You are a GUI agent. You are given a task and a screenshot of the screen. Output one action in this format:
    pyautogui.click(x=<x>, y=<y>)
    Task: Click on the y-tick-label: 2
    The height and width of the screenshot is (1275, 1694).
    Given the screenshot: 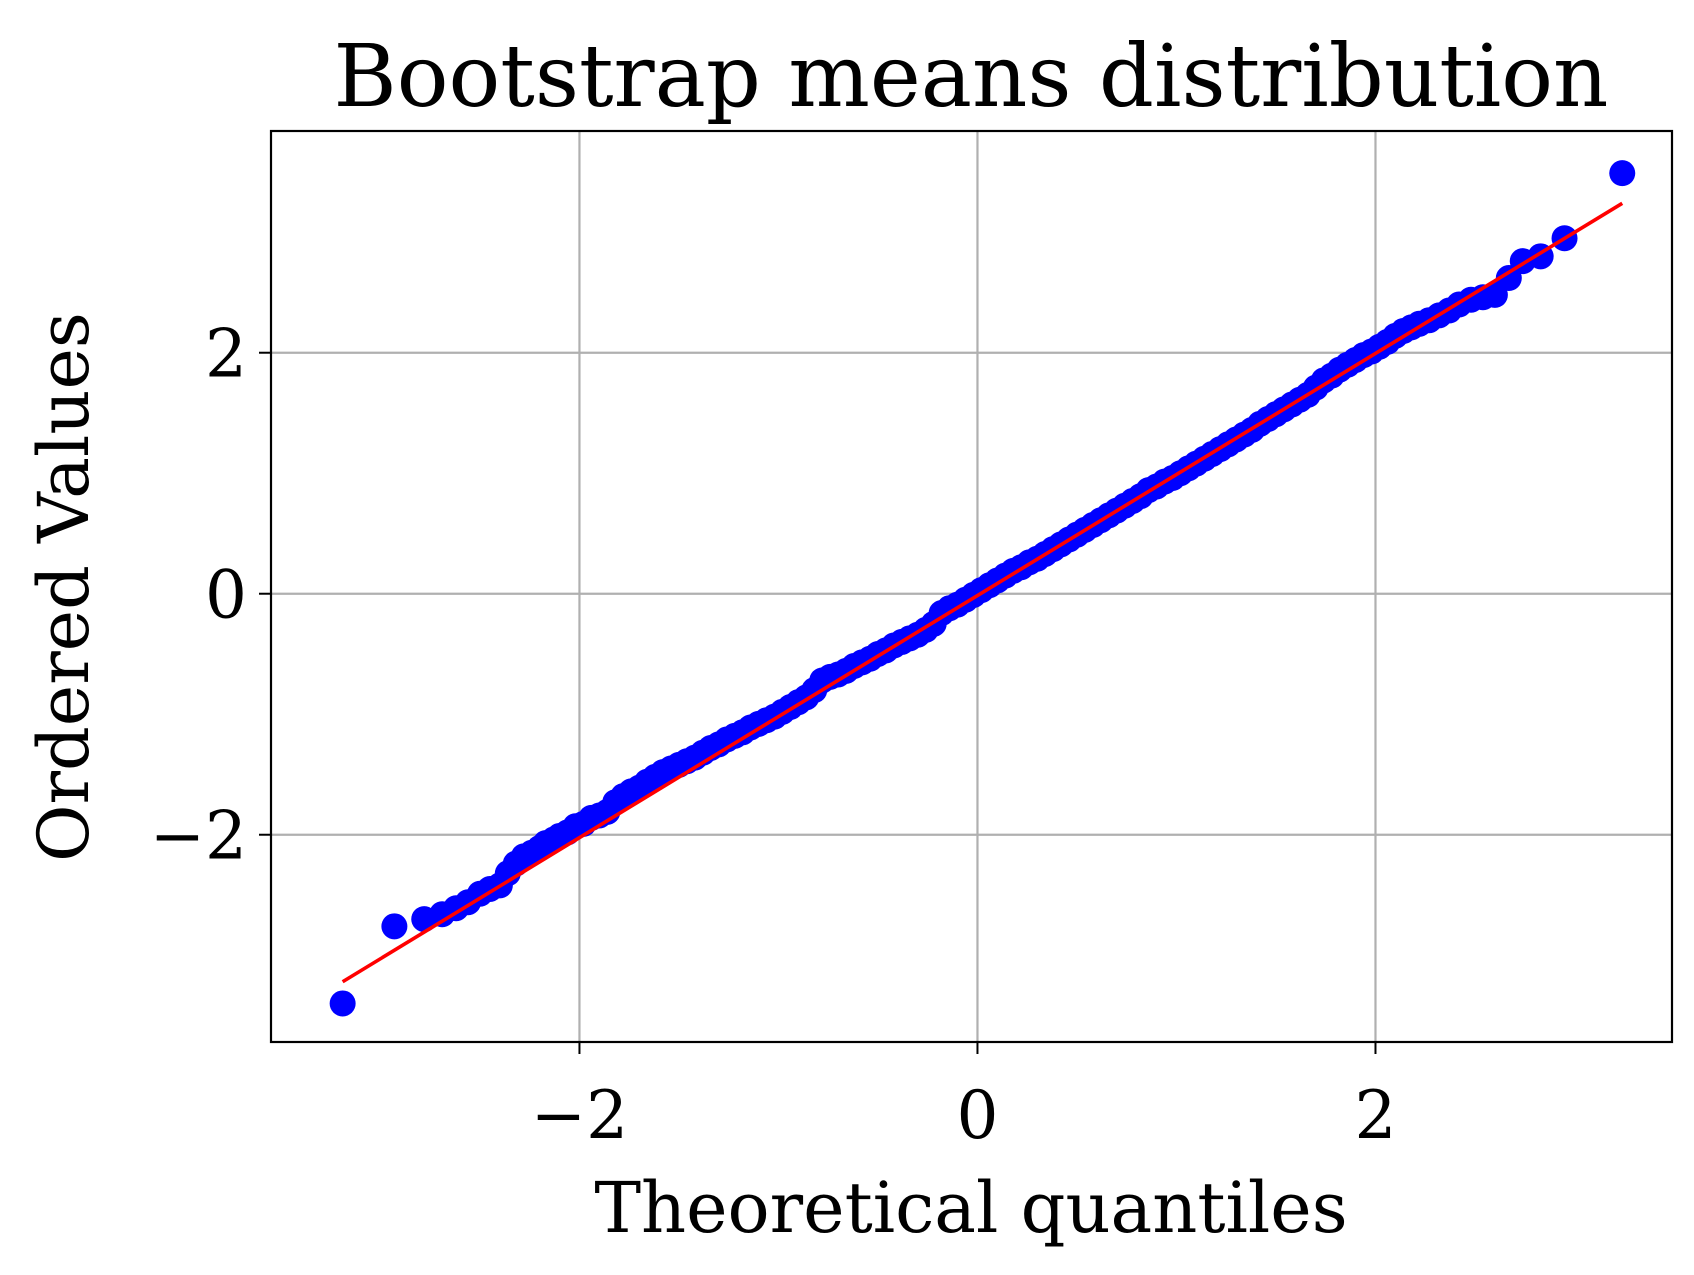 What is the action you would take?
    pyautogui.click(x=226, y=354)
    